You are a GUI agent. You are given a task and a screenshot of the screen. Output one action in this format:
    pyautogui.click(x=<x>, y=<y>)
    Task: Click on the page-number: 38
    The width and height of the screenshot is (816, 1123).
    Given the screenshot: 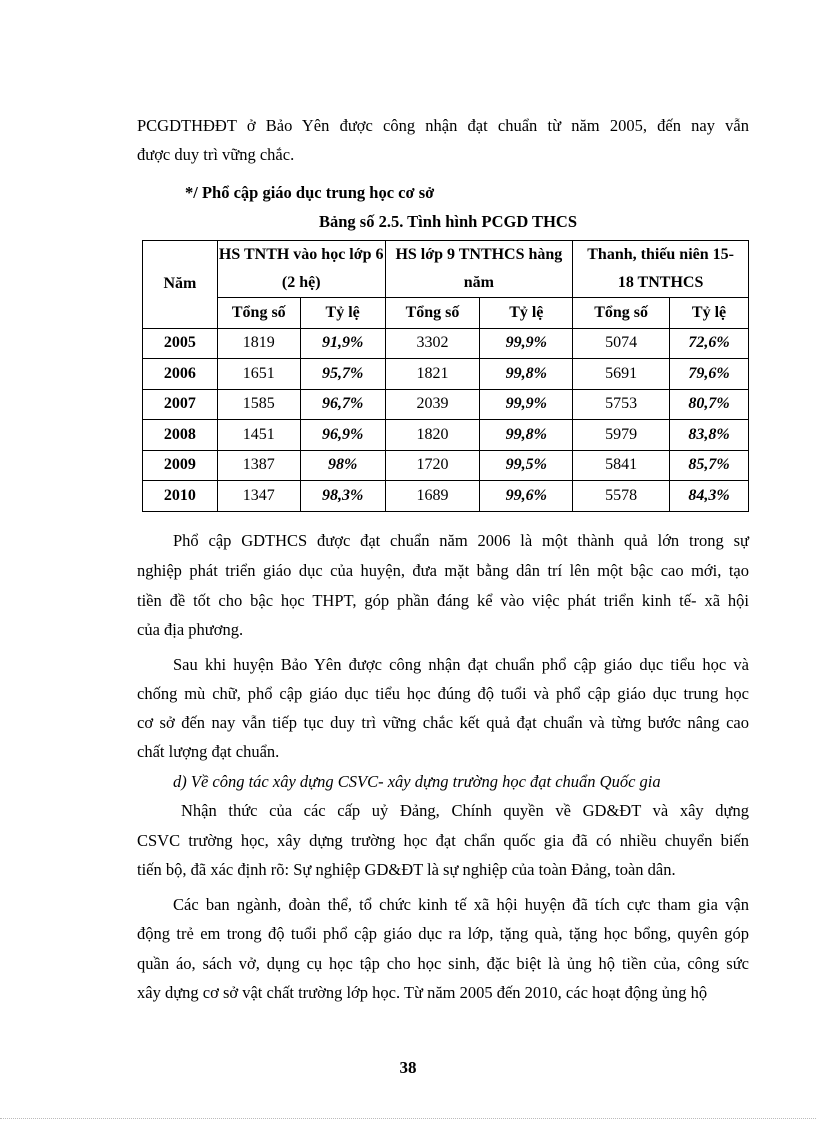 What is the action you would take?
    pyautogui.click(x=408, y=1067)
    